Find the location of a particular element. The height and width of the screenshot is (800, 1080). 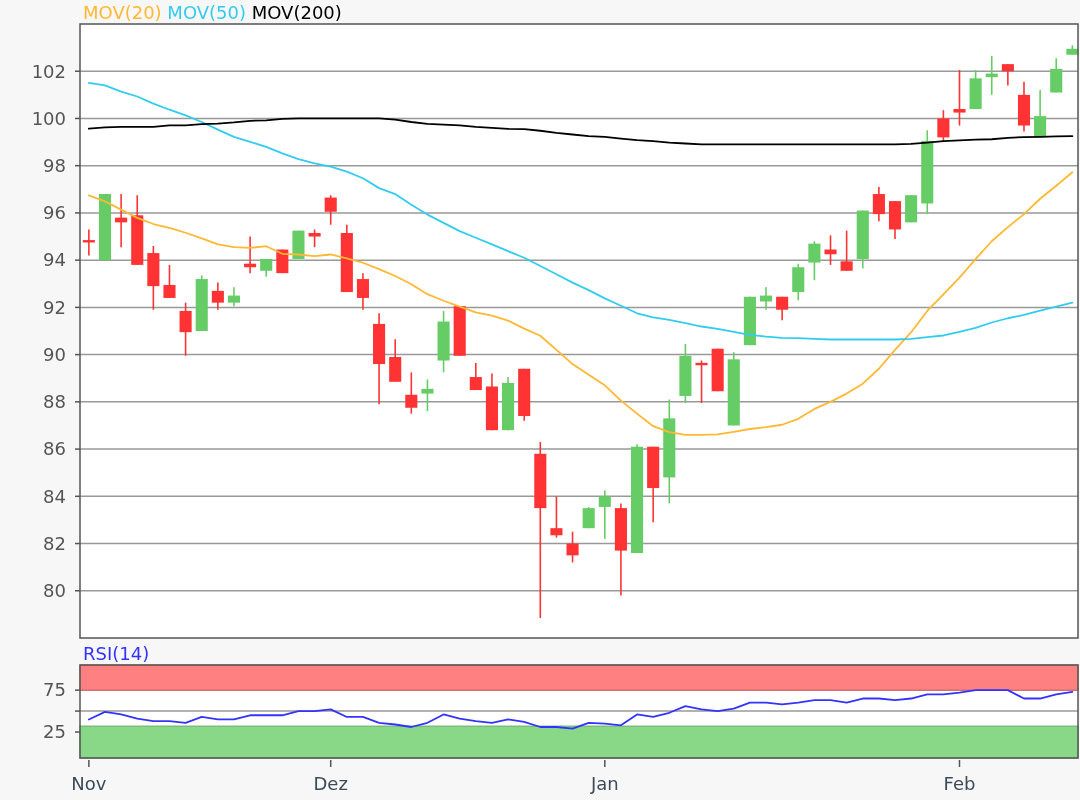

y-tick-label: 80 is located at coordinates (54, 591).